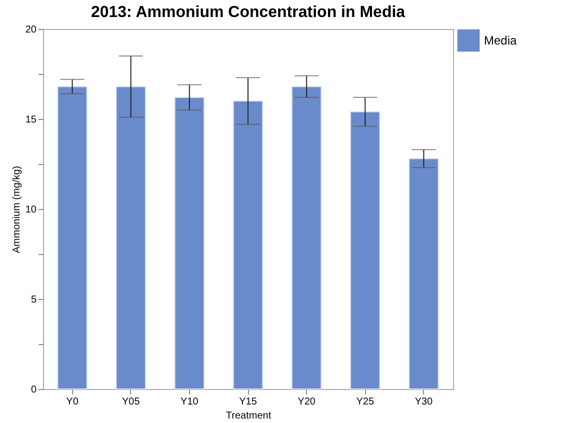 This screenshot has width=571, height=423. What do you see at coordinates (33, 300) in the screenshot?
I see `y-tick-label: 5` at bounding box center [33, 300].